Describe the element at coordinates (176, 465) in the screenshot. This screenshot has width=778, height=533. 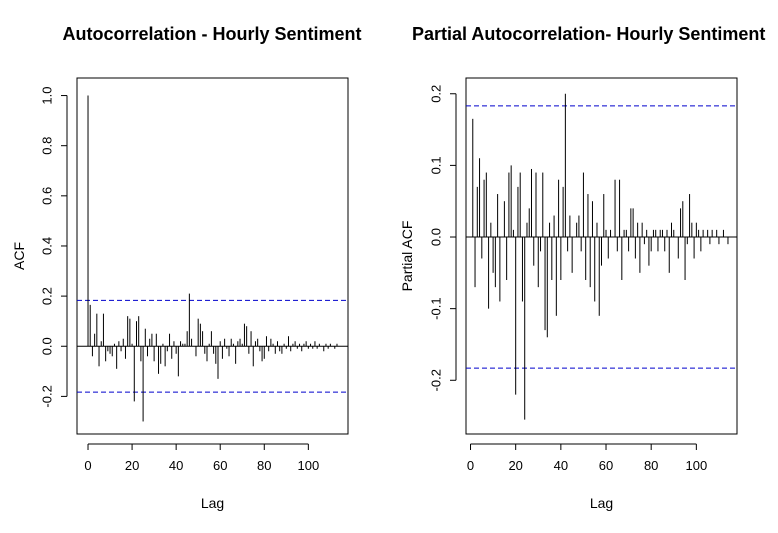
I see `acf-x-tick-label: 40` at that location.